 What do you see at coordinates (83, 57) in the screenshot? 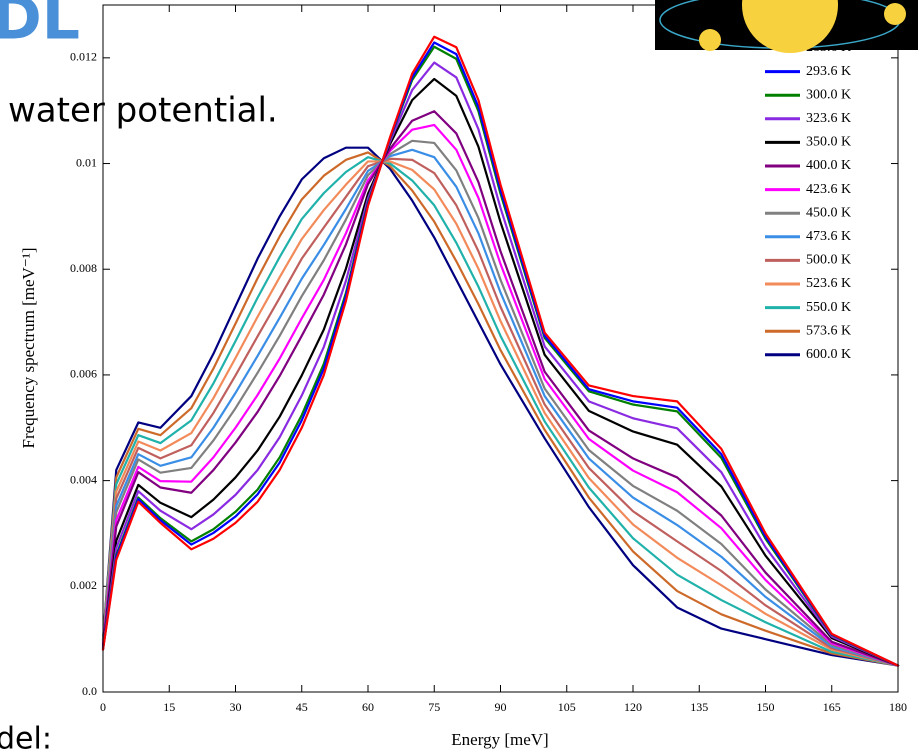
I see `y-tick-label: 0.012` at bounding box center [83, 57].